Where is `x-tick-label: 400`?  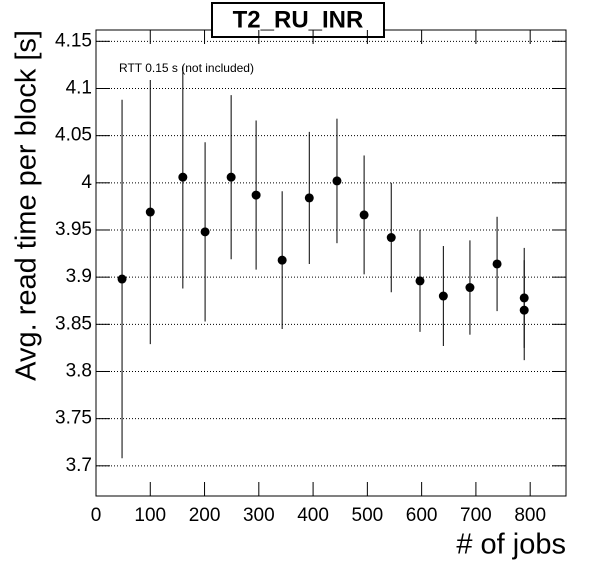 x-tick-label: 400 is located at coordinates (313, 515).